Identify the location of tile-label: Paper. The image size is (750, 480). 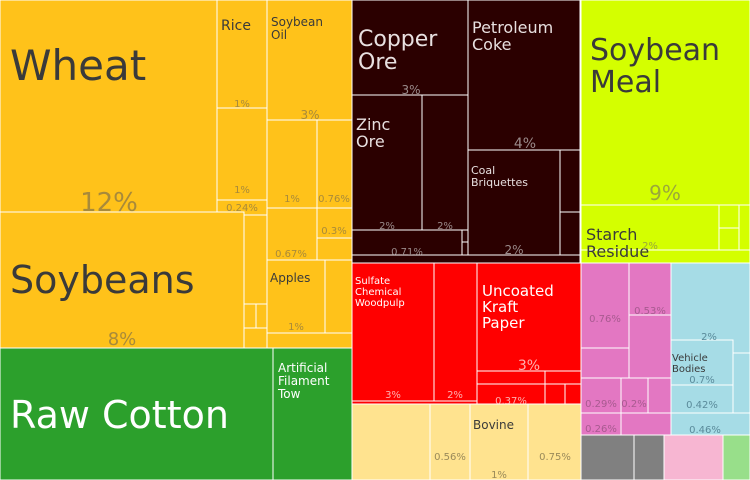
(503, 323).